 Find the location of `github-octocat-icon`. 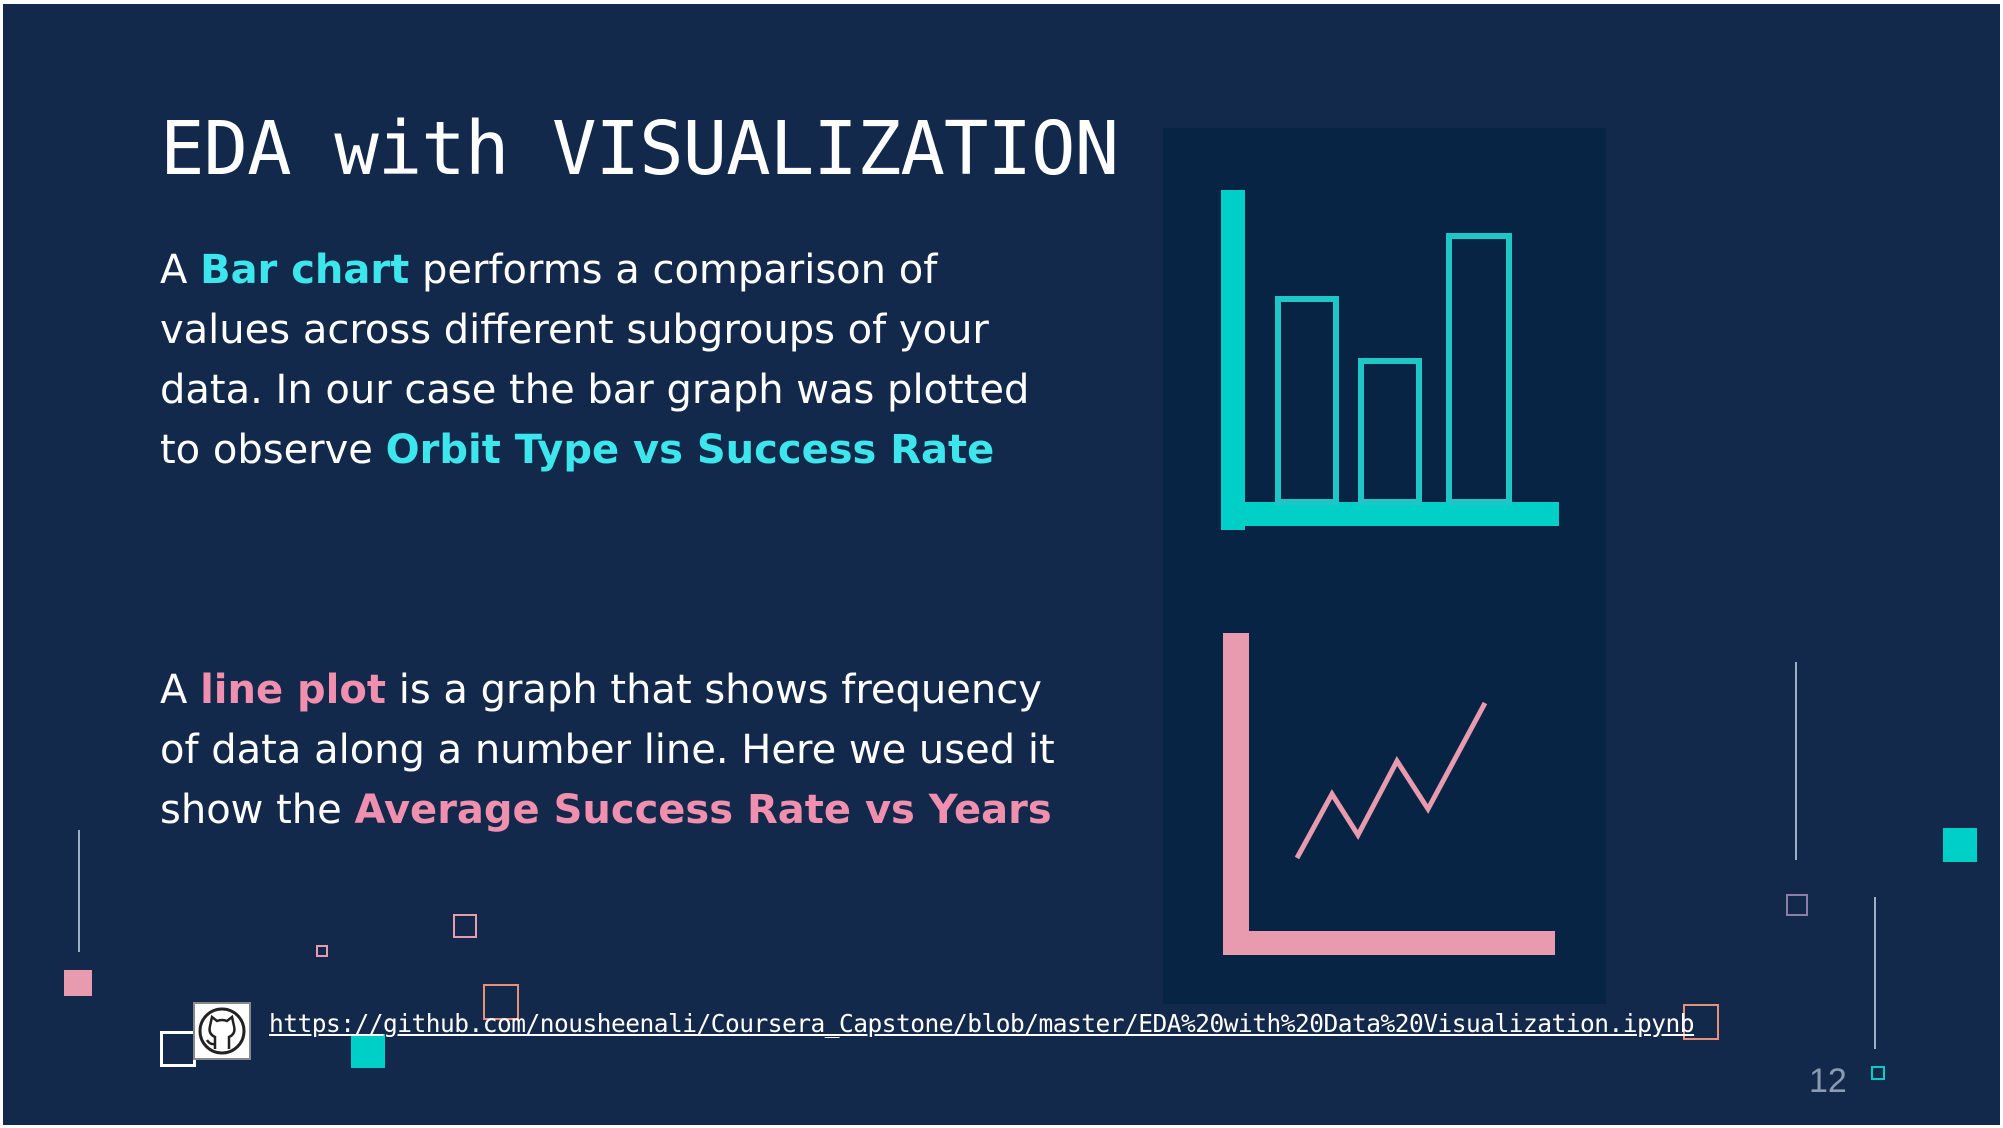

github-octocat-icon is located at coordinates (222, 1031).